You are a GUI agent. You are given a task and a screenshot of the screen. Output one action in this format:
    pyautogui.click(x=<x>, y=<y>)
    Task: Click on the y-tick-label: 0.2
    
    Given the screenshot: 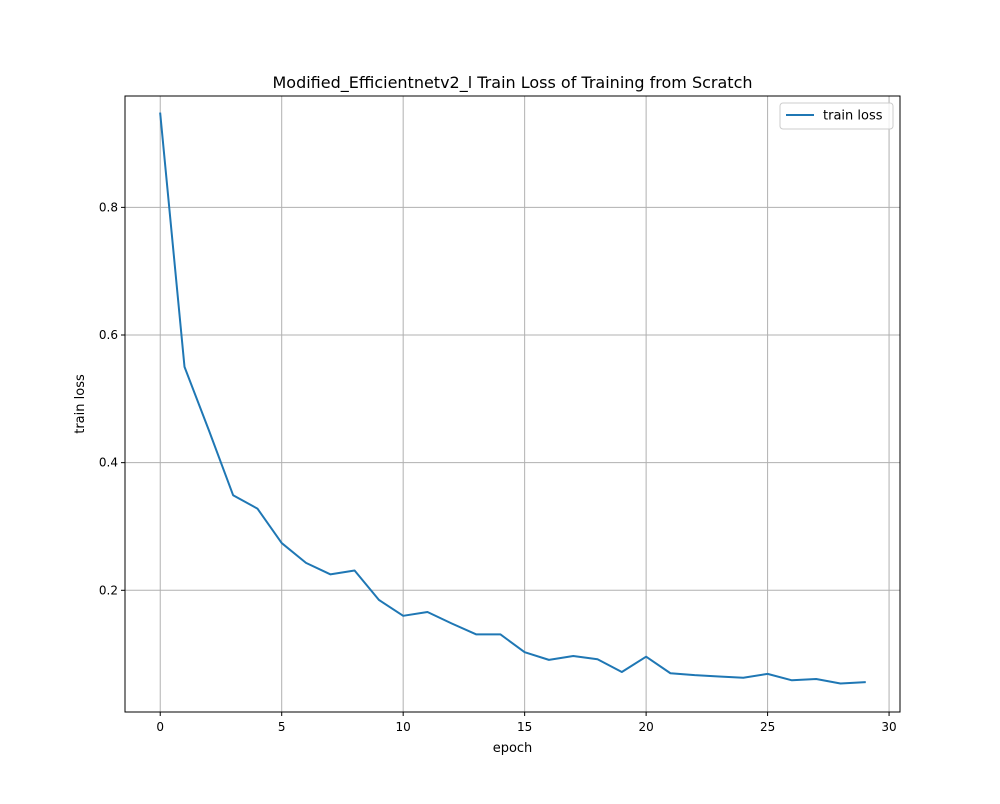 What is the action you would take?
    pyautogui.click(x=108, y=590)
    